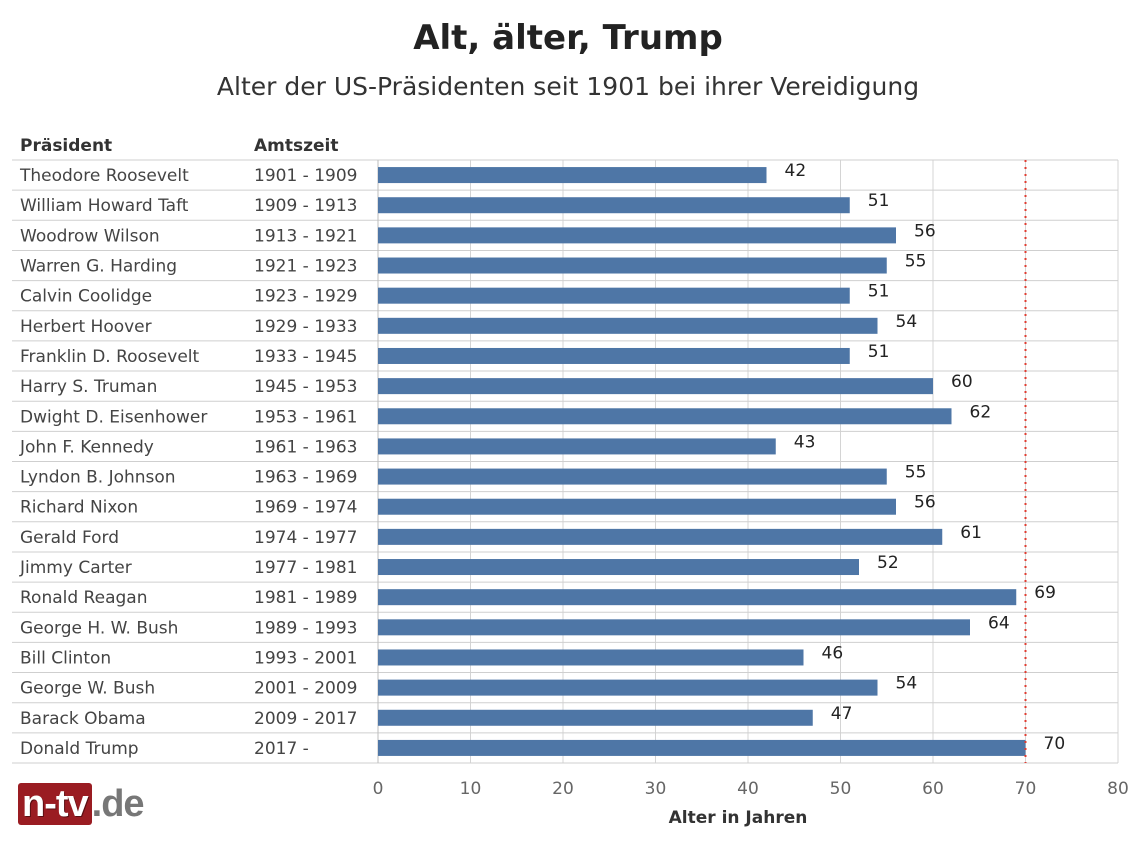  Describe the element at coordinates (281, 749) in the screenshot. I see `term-label: 2017 -` at that location.